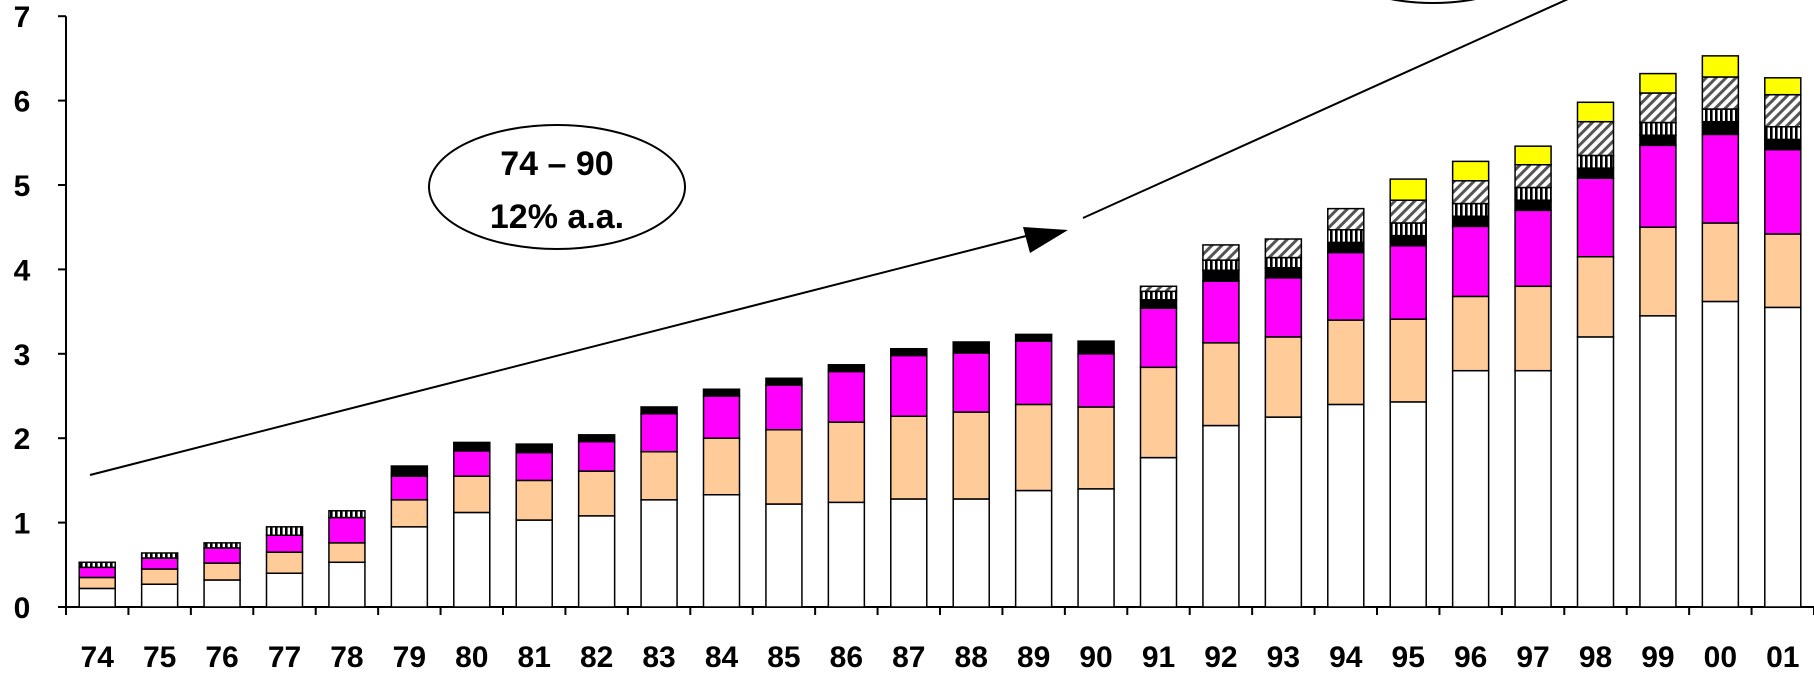  I want to click on bar-segment-yellow, so click(1533, 155).